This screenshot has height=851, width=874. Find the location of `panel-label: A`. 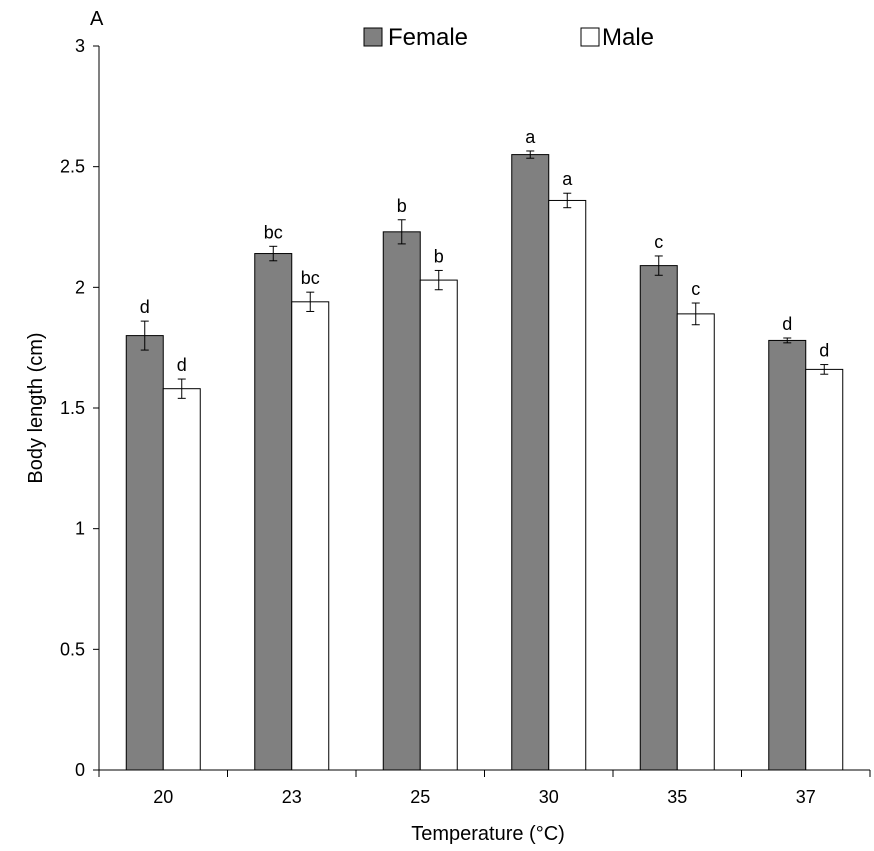

panel-label: A is located at coordinates (97, 19).